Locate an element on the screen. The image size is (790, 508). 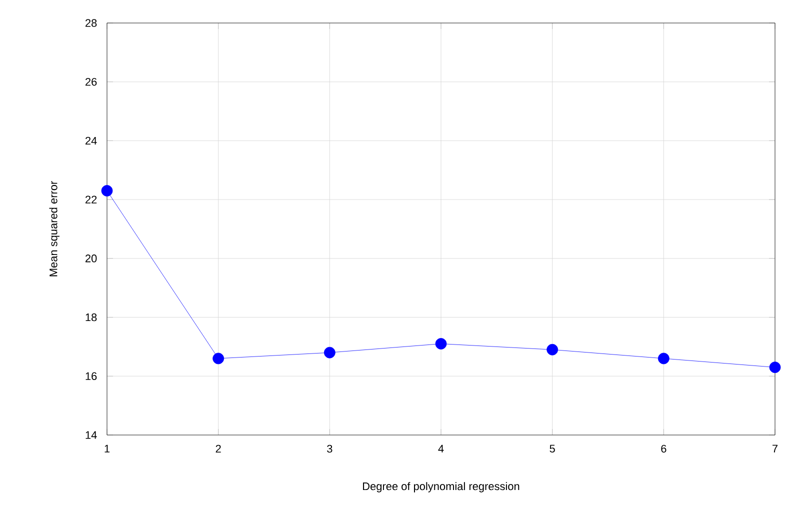
y-tick-label: 18 is located at coordinates (91, 317).